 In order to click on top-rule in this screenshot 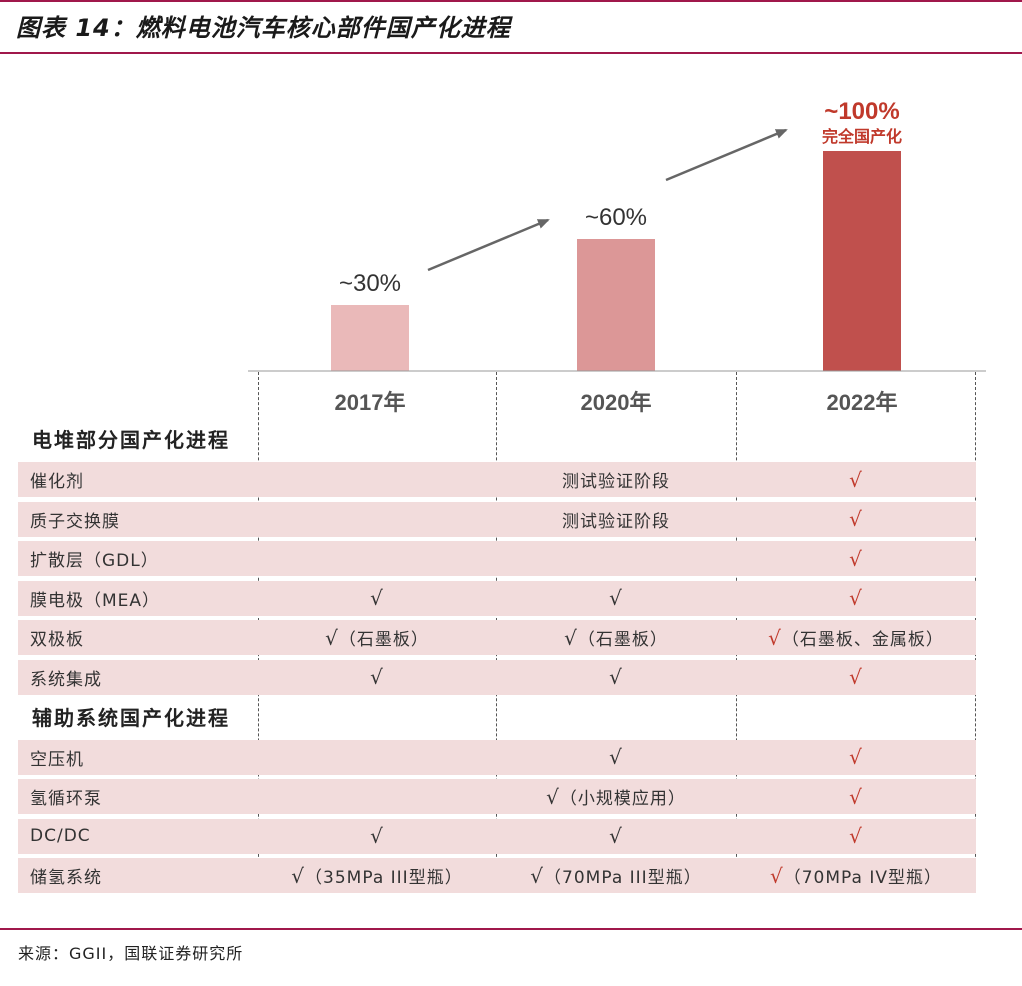, I will do `click(511, 1)`.